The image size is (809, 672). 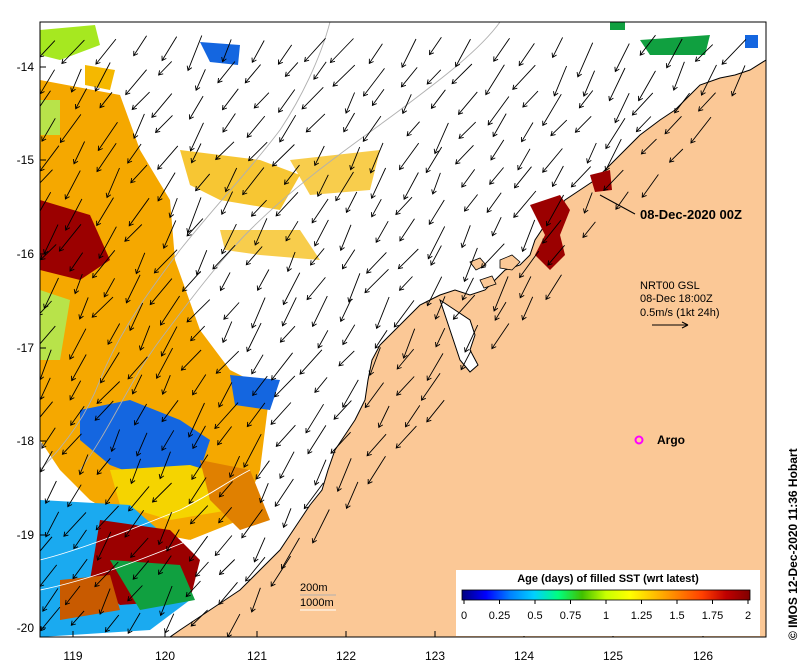 I want to click on lat-axis: -14 -15 -16 -17 -18 -19 -20, so click(x=31, y=347).